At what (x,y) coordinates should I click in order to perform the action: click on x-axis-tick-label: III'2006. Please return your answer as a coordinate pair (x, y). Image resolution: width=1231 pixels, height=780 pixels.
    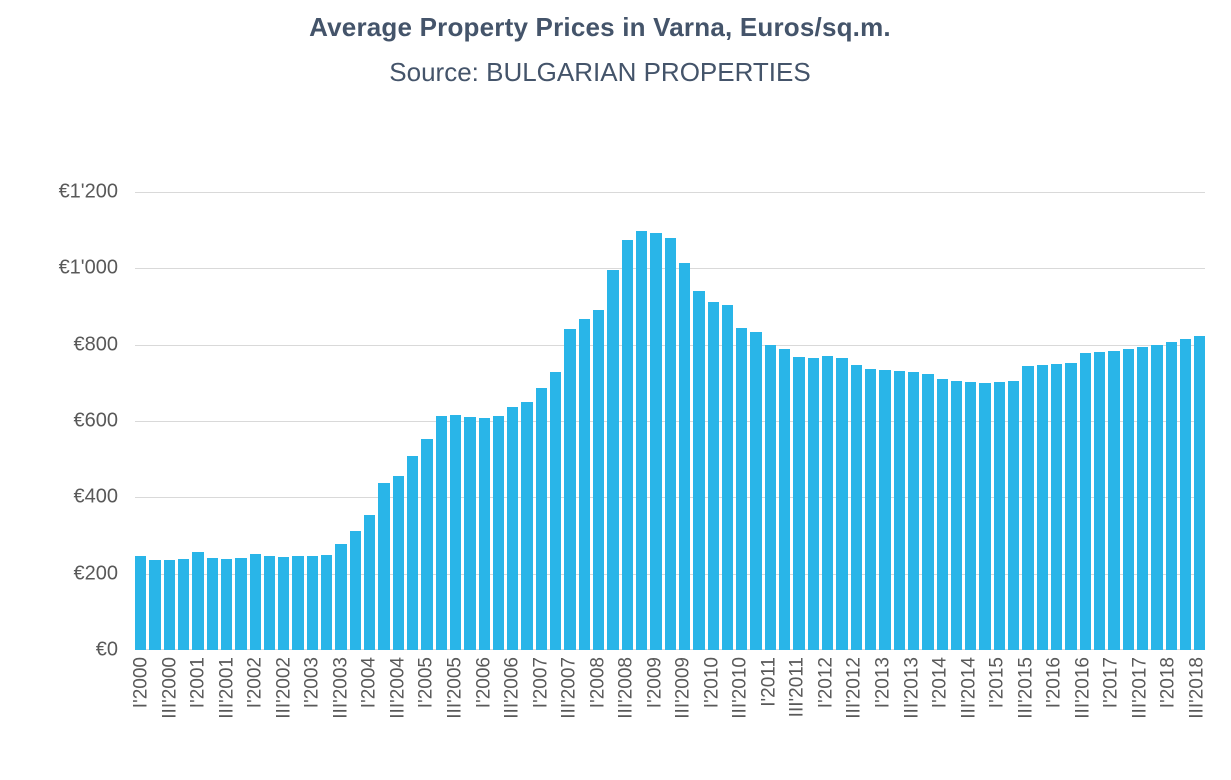
    Looking at the image, I should click on (512, 688).